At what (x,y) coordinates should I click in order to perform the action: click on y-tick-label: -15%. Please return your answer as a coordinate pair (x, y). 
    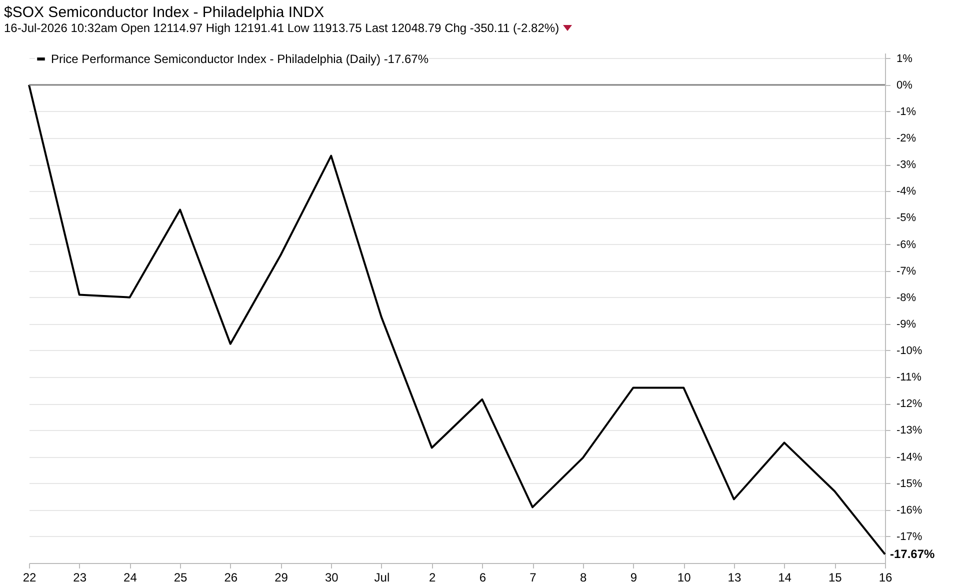
    Looking at the image, I should click on (909, 484).